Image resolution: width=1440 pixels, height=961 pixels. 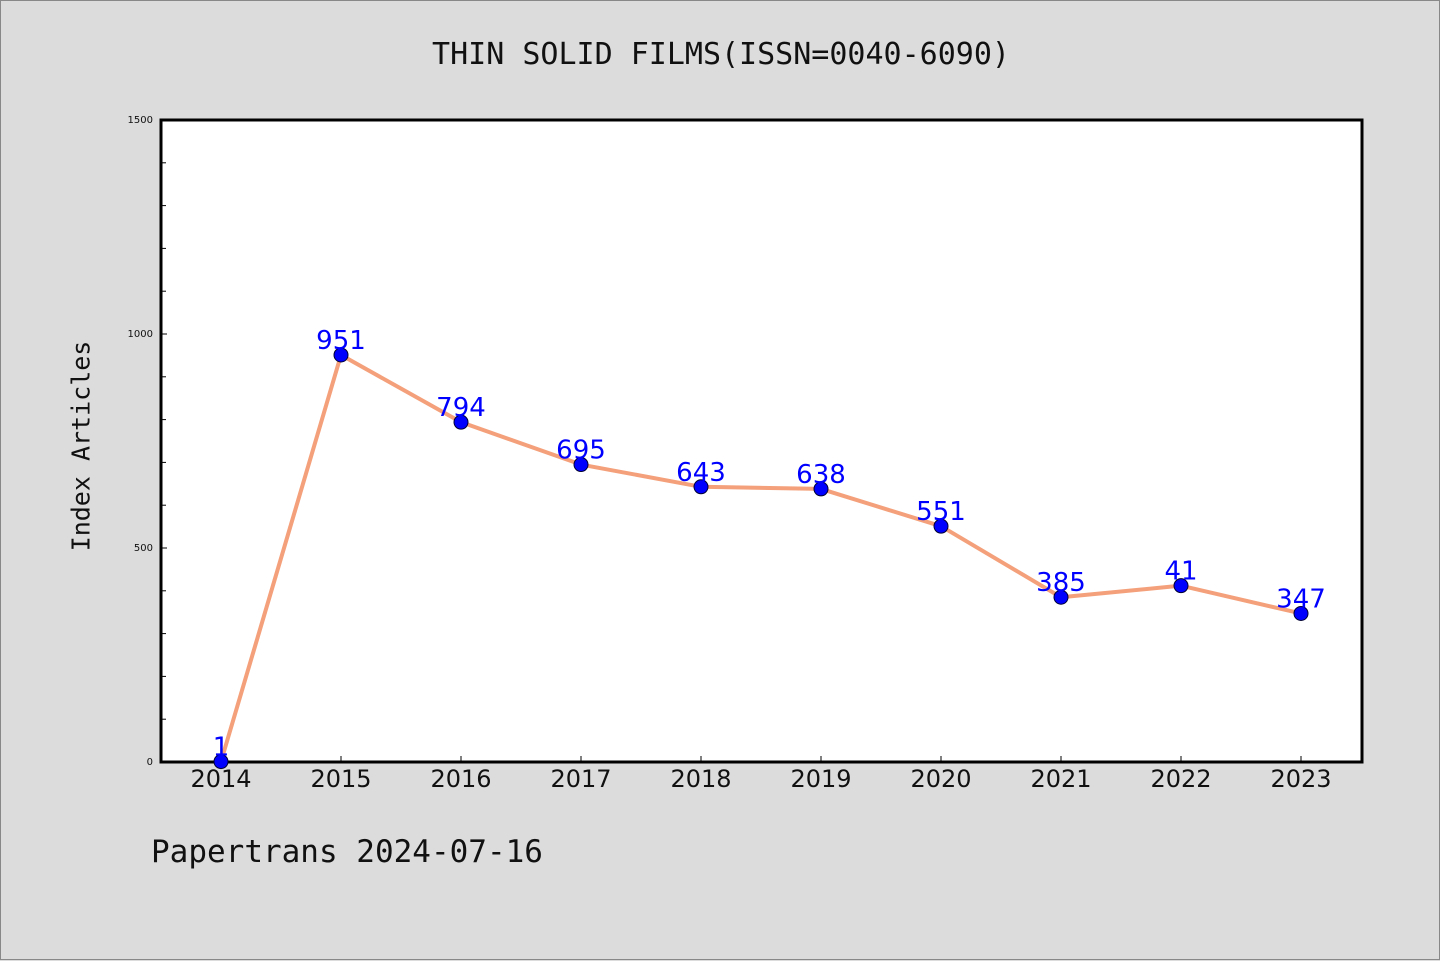 I want to click on data-label: 695, so click(x=581, y=451).